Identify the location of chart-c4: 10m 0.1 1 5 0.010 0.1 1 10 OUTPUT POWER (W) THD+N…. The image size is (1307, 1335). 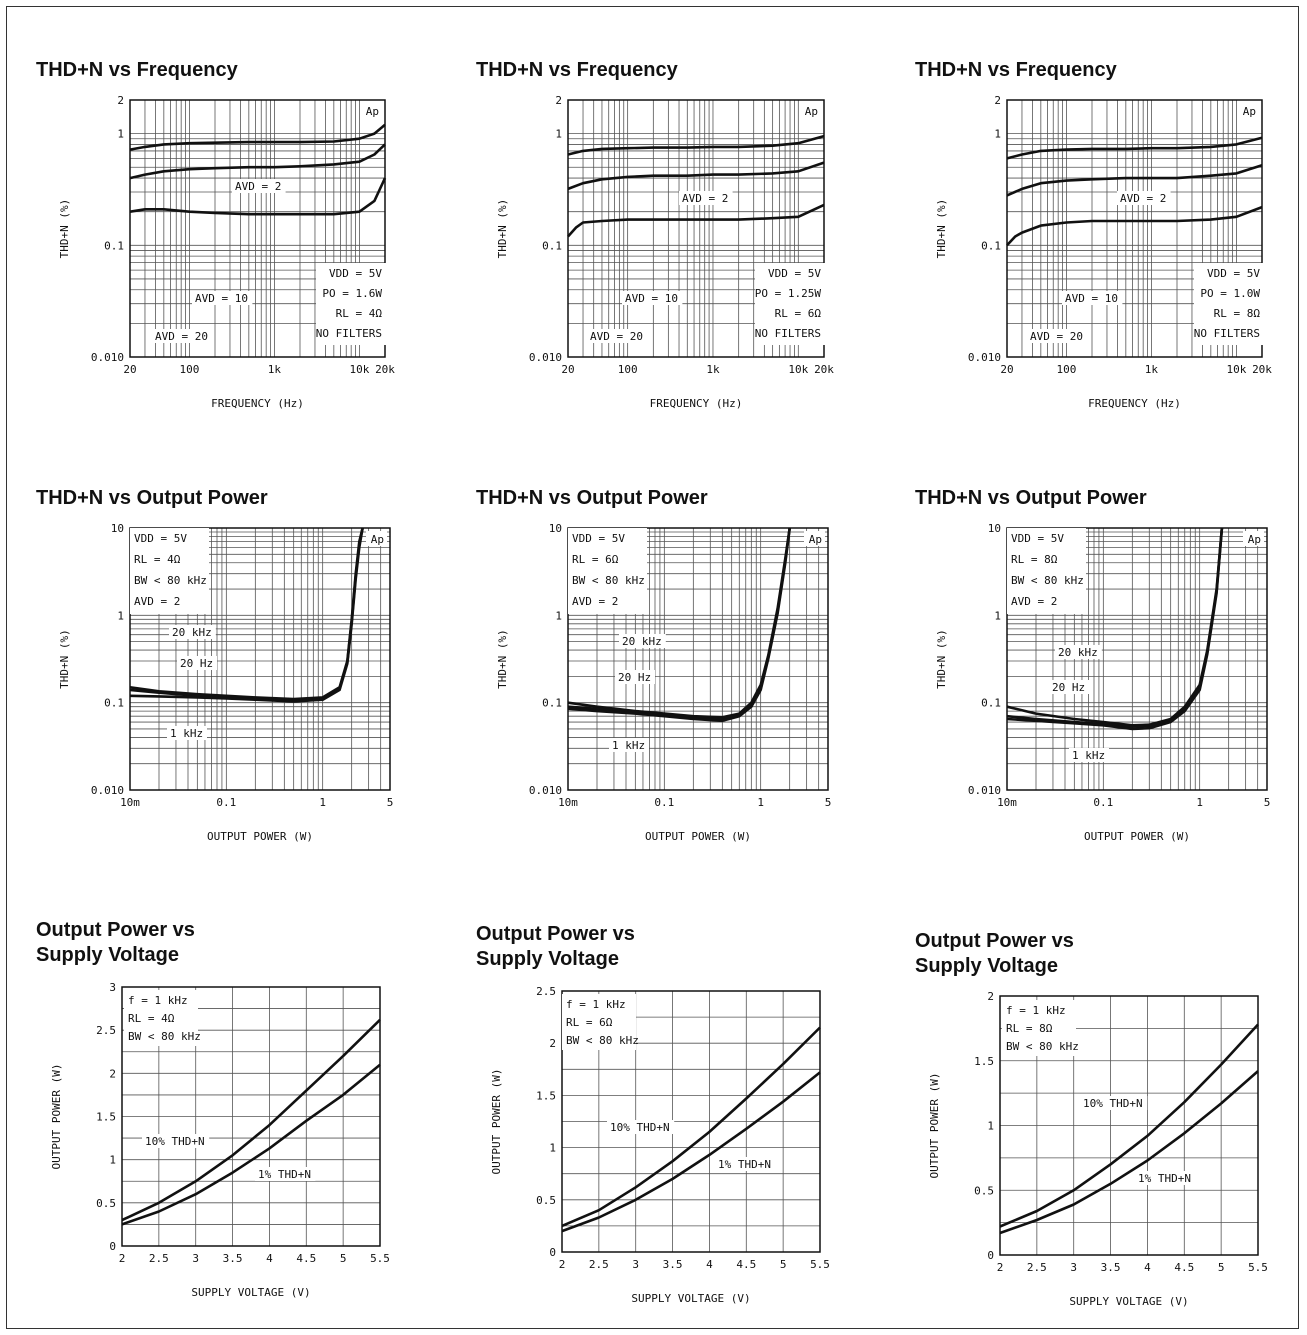
(225, 682).